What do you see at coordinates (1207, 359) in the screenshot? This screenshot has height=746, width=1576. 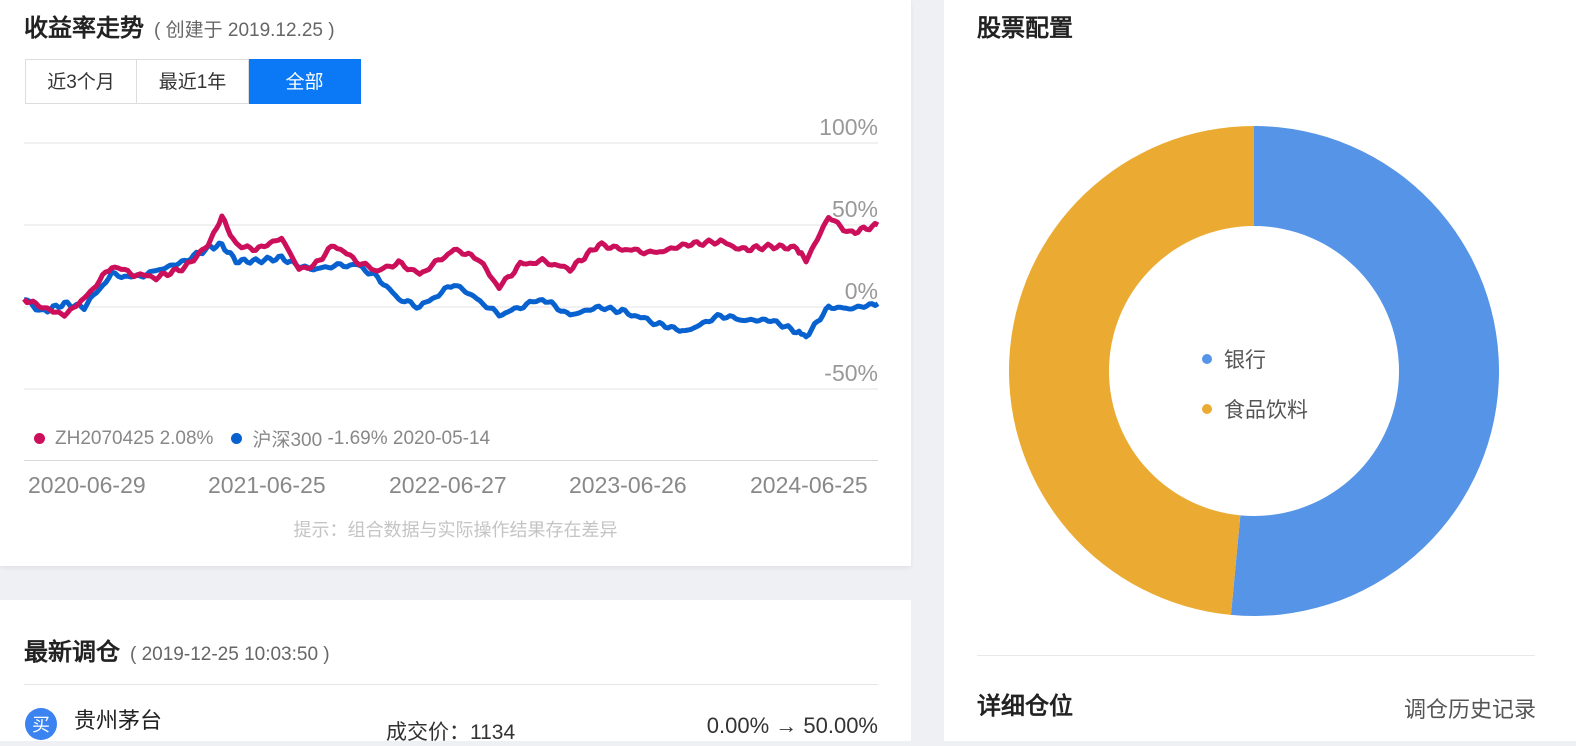 I see `pie-legend-dot-bank` at bounding box center [1207, 359].